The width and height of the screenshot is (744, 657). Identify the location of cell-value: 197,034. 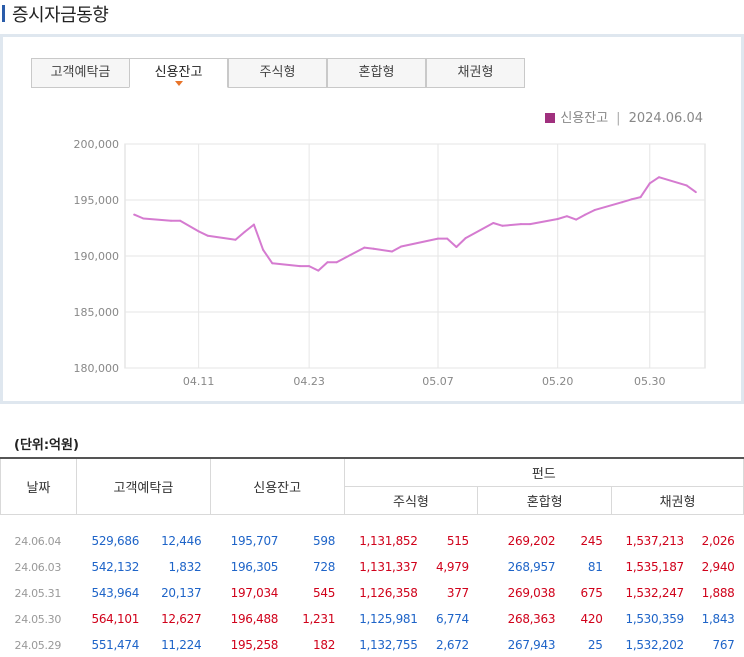
(254, 593).